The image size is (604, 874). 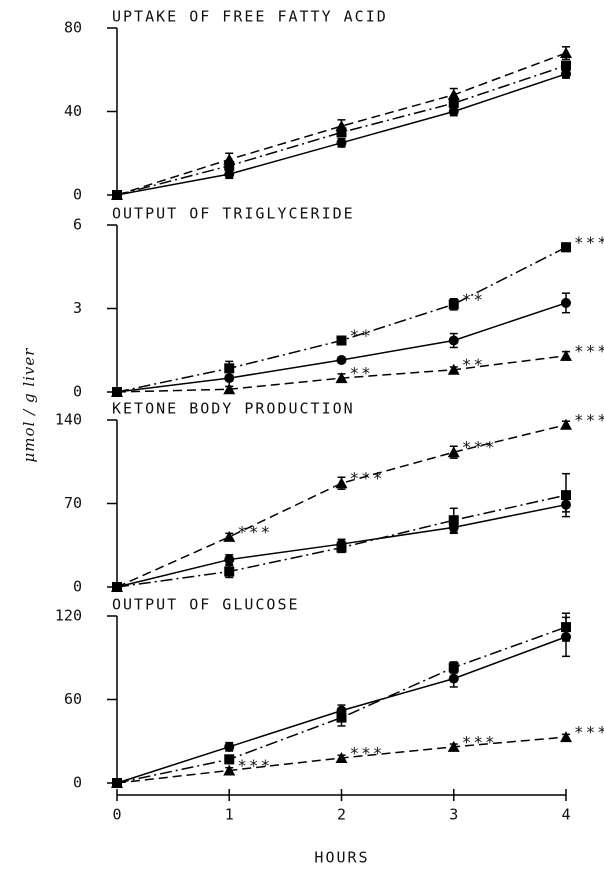 What do you see at coordinates (77, 308) in the screenshot?
I see `y-tick-label: 3` at bounding box center [77, 308].